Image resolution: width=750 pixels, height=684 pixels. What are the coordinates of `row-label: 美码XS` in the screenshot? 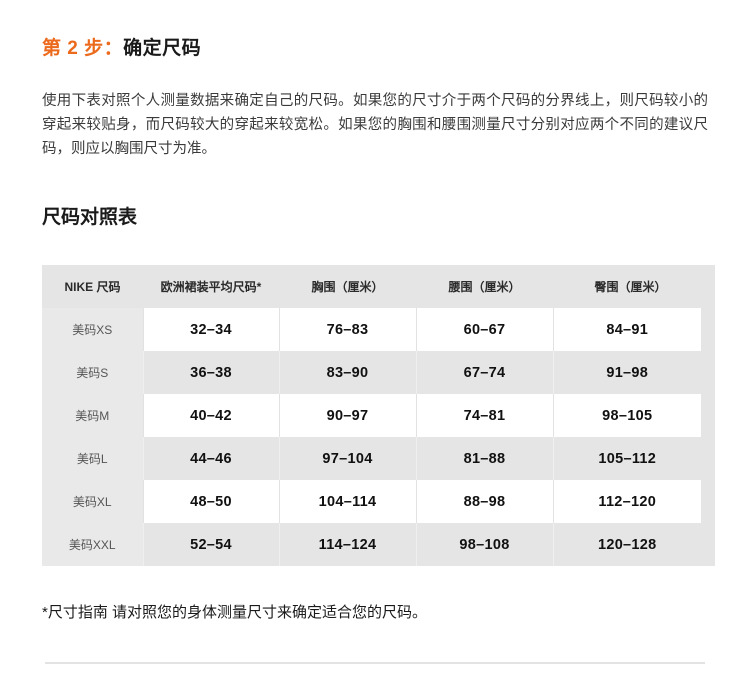 It's located at (92, 329).